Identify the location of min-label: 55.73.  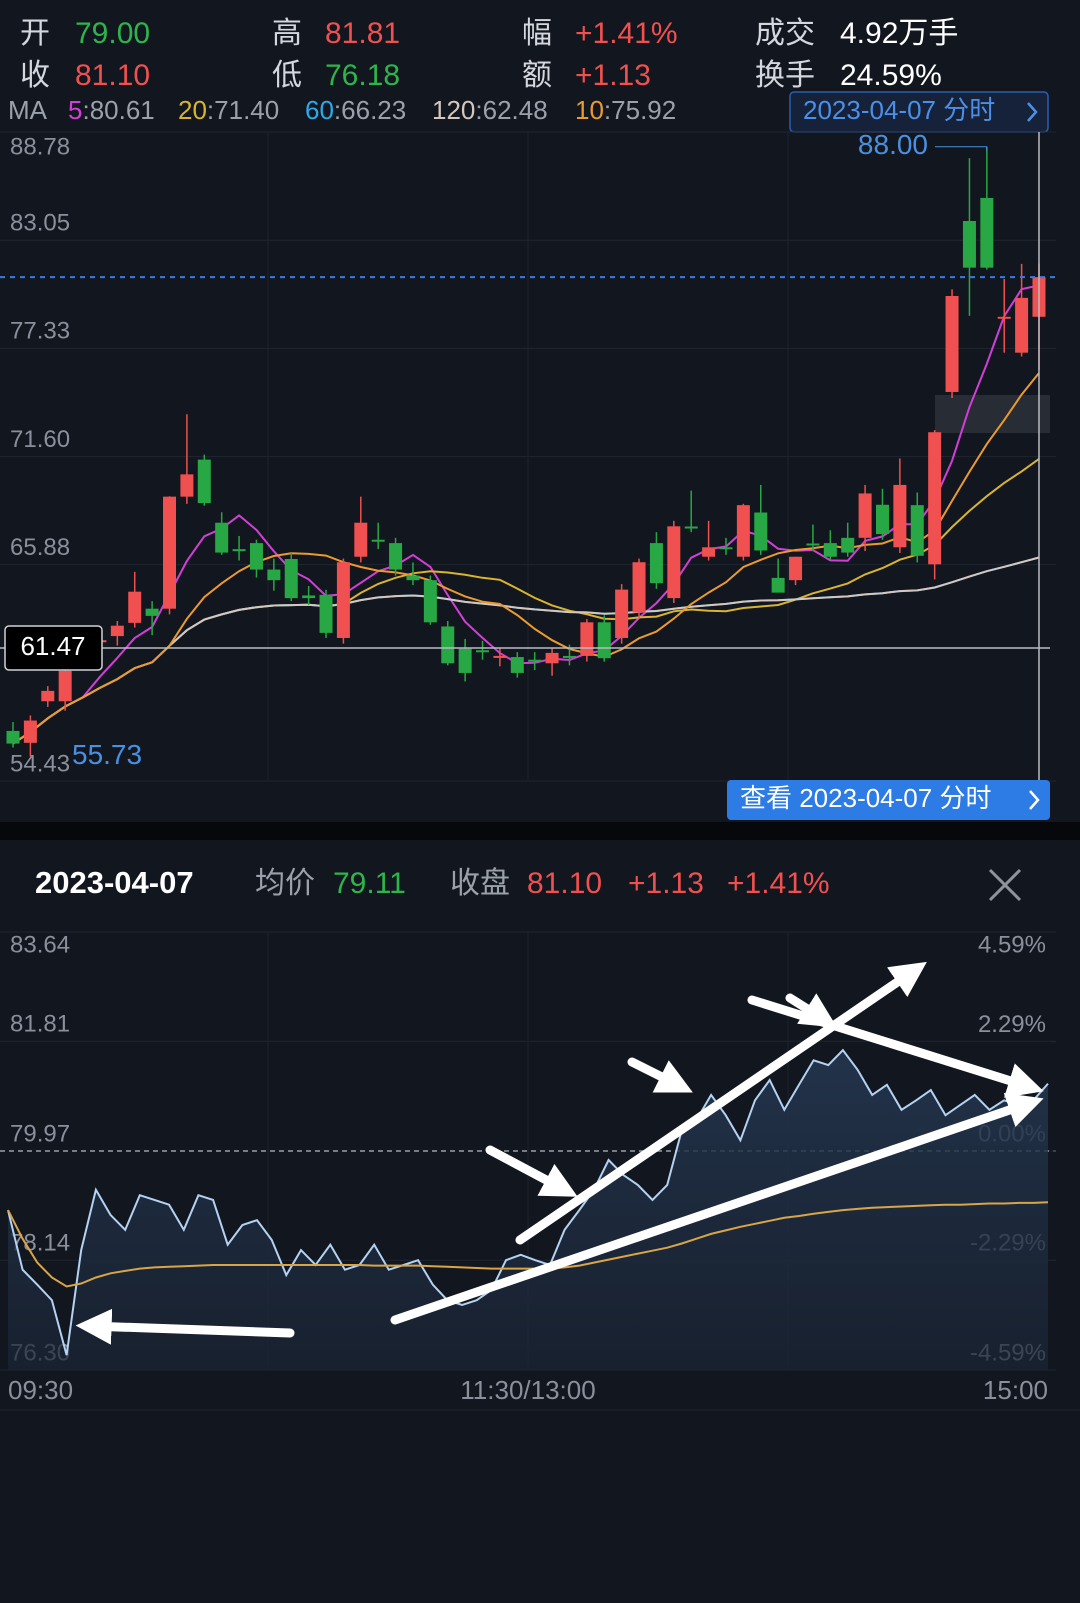
(107, 754).